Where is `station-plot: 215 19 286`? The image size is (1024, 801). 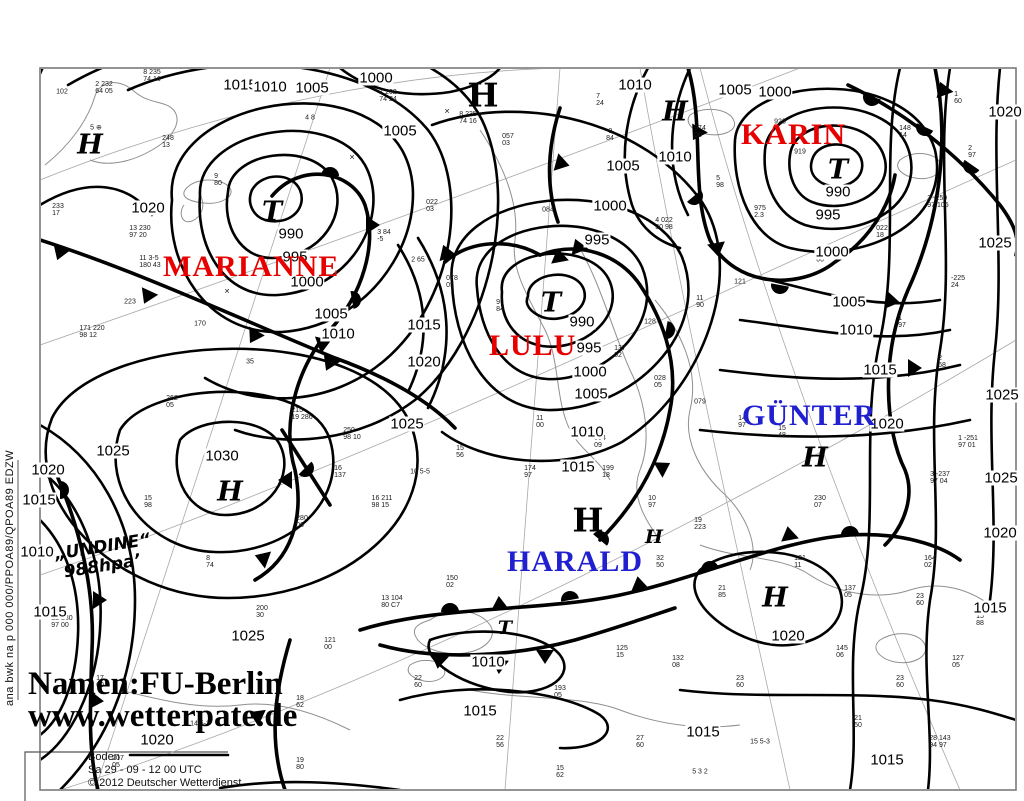
station-plot: 215 19 286 is located at coordinates (302, 414).